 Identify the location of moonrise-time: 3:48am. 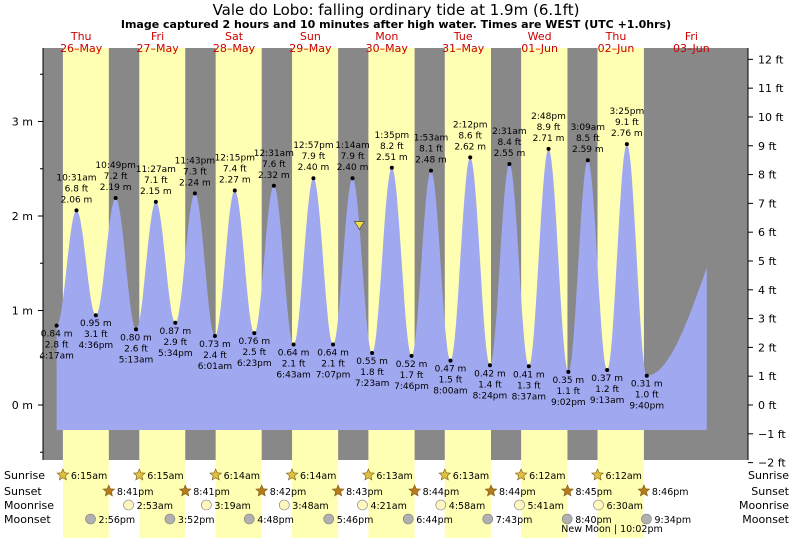
(310, 506).